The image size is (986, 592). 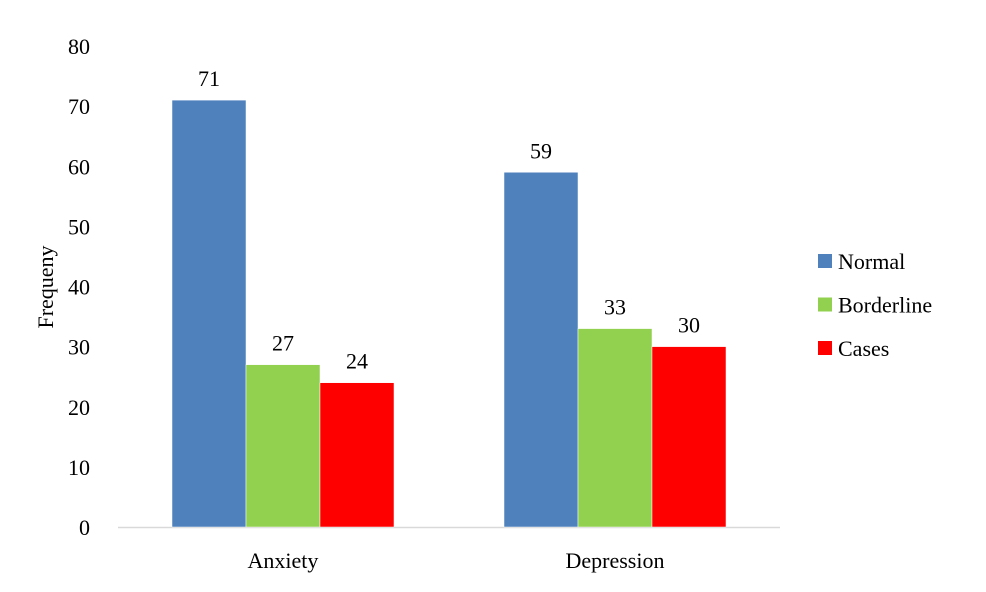 I want to click on bar-cases-depression, so click(x=689, y=437).